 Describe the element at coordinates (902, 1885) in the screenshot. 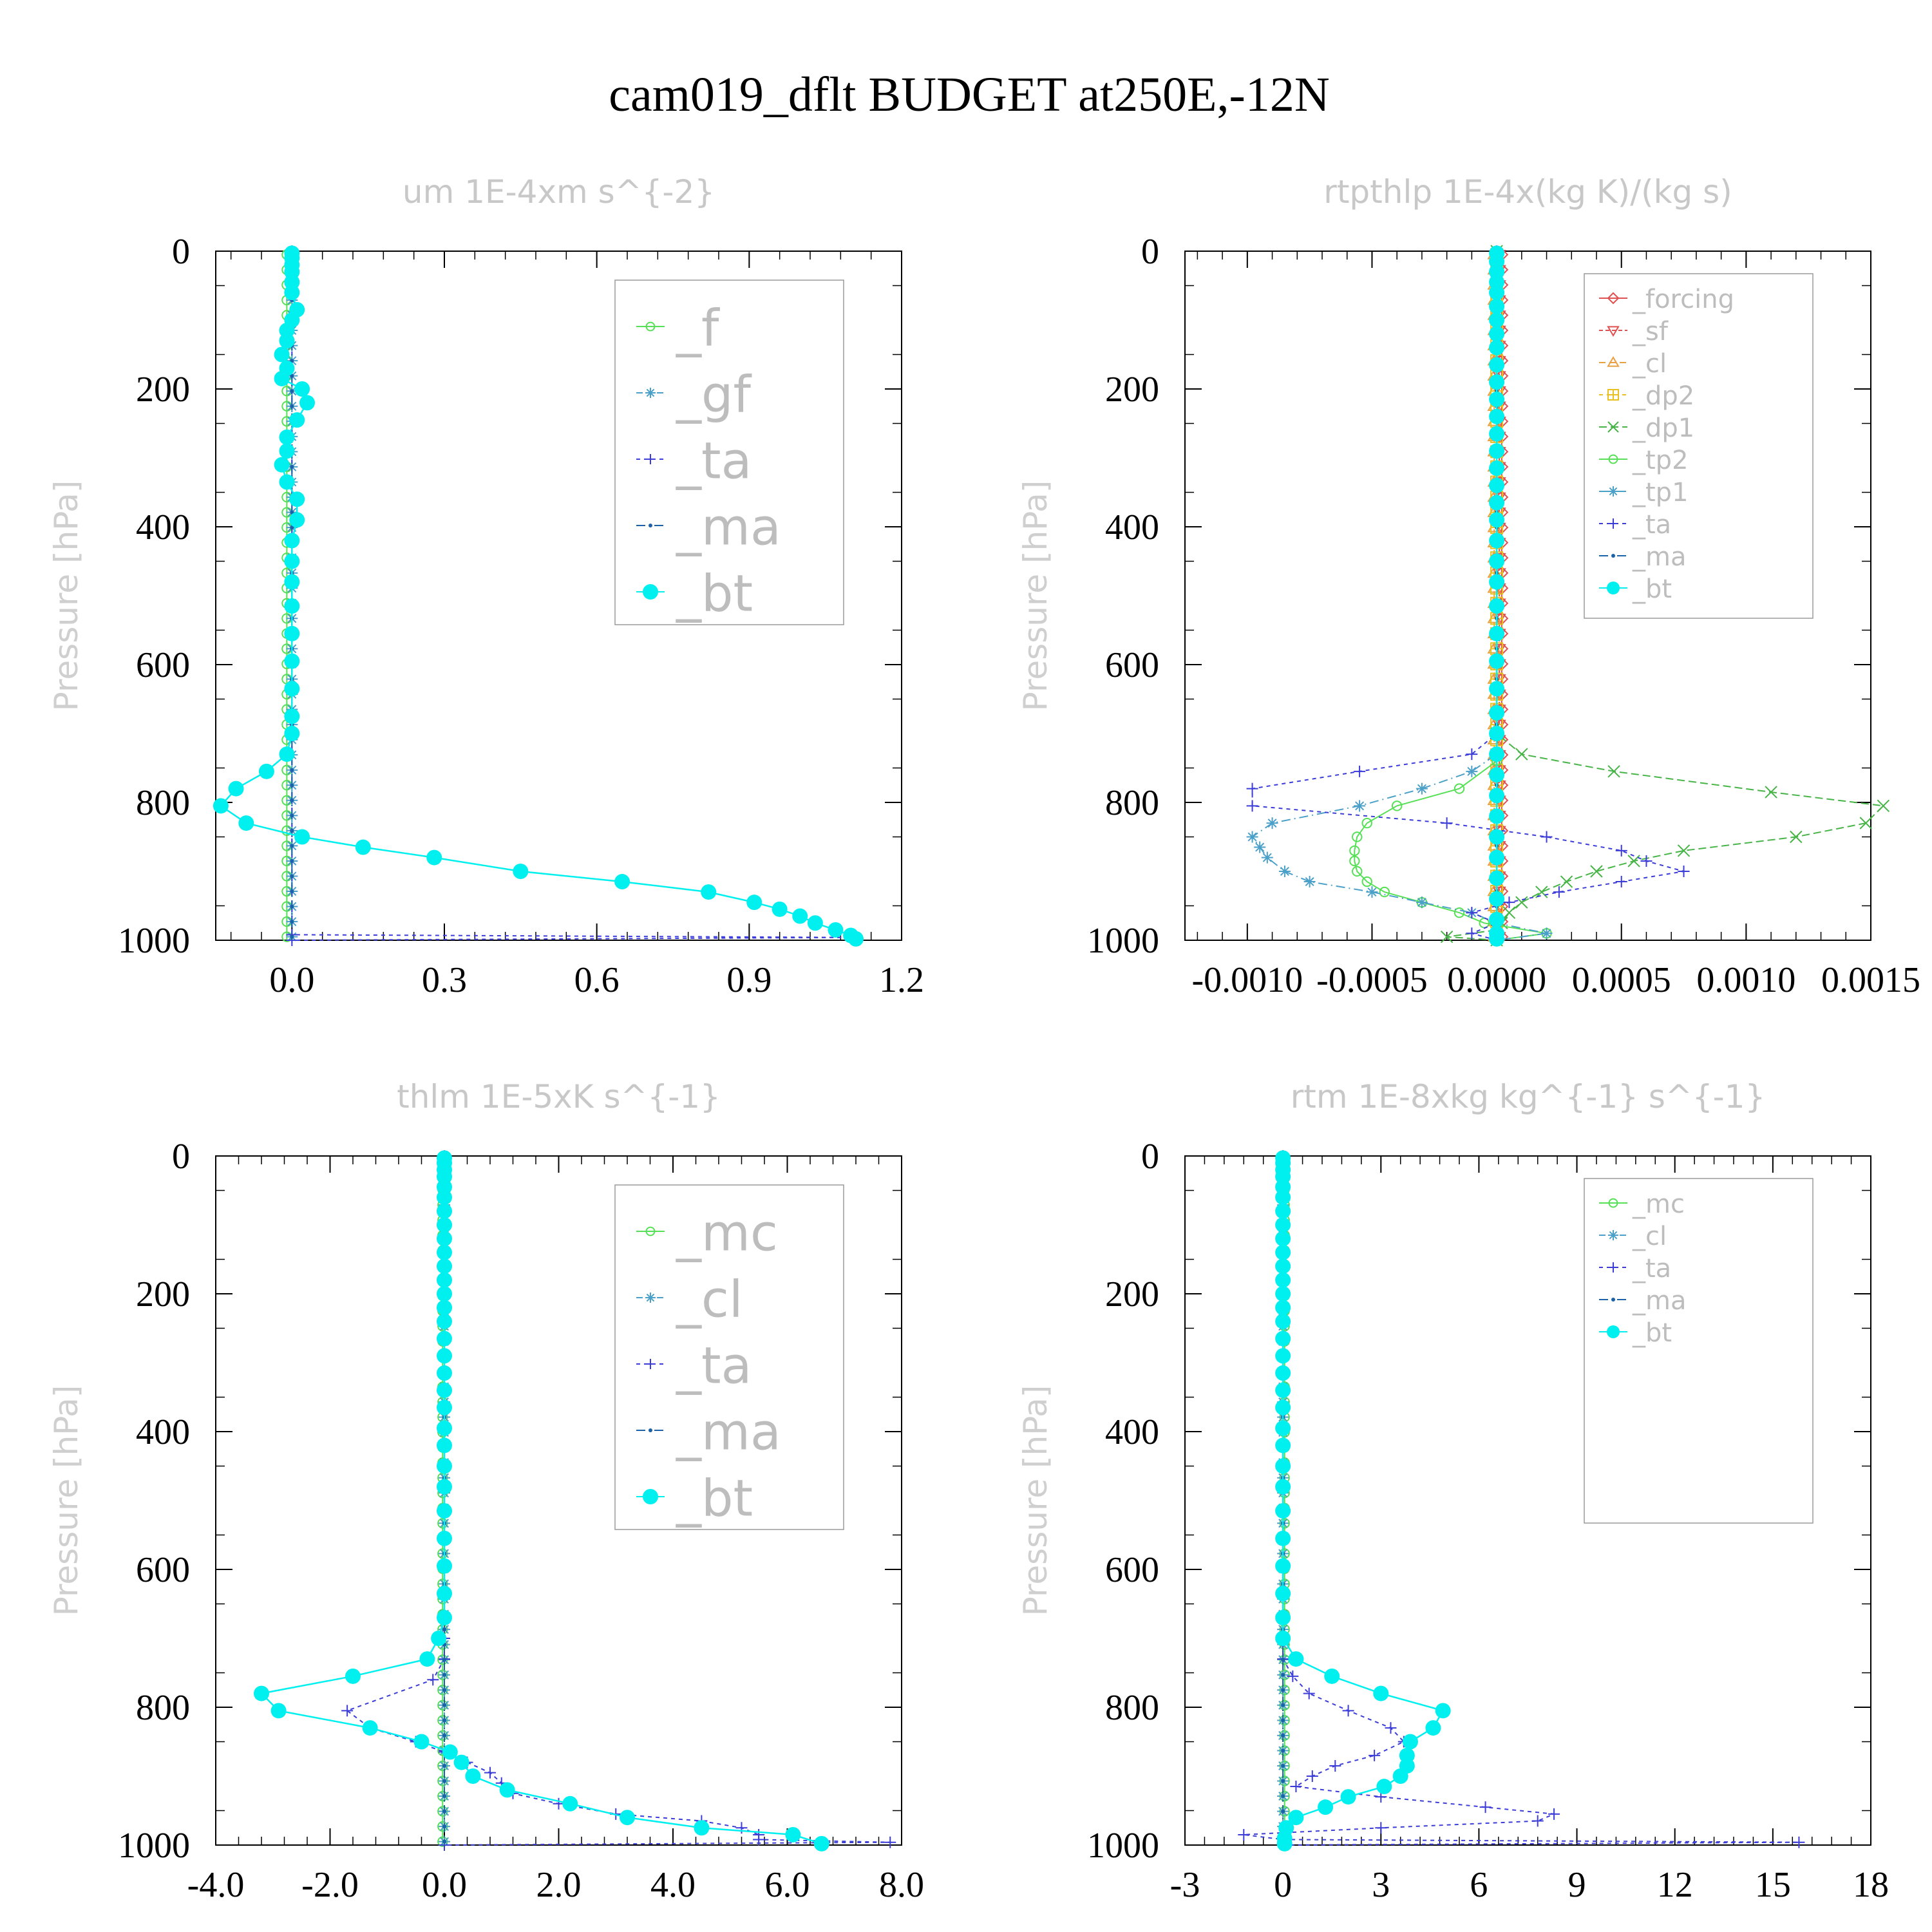

I see `x-tick-label: 8.0` at that location.